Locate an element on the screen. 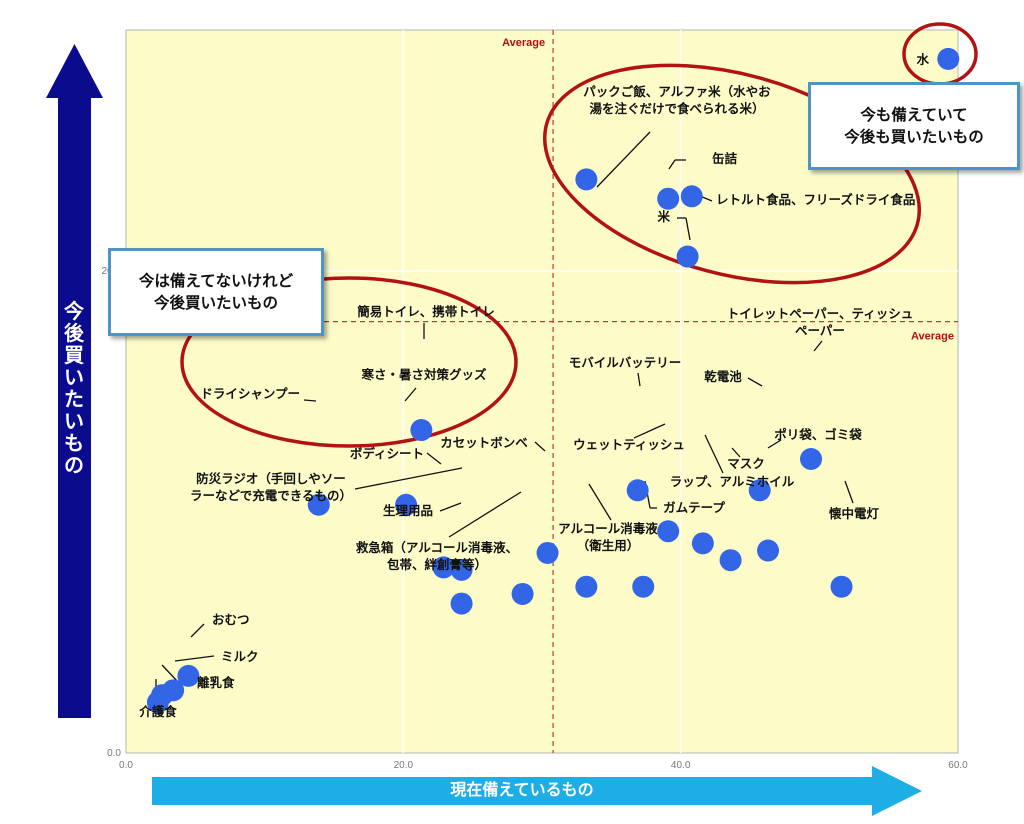 The width and height of the screenshot is (1024, 824). x-tick-label: 60.0 is located at coordinates (958, 765).